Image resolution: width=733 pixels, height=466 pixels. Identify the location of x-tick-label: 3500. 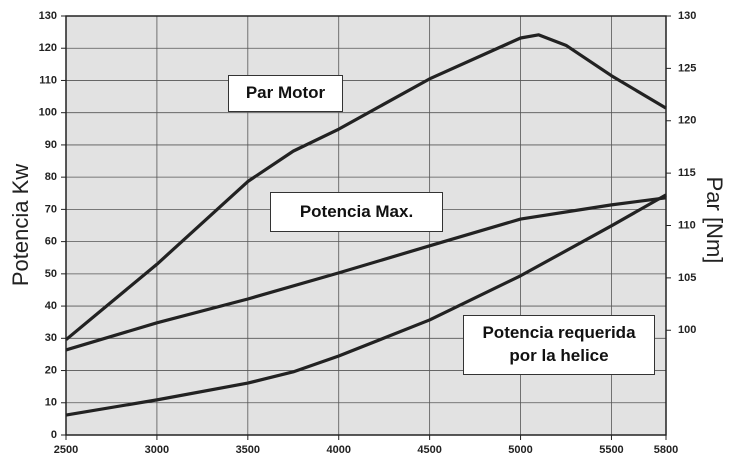
(248, 450).